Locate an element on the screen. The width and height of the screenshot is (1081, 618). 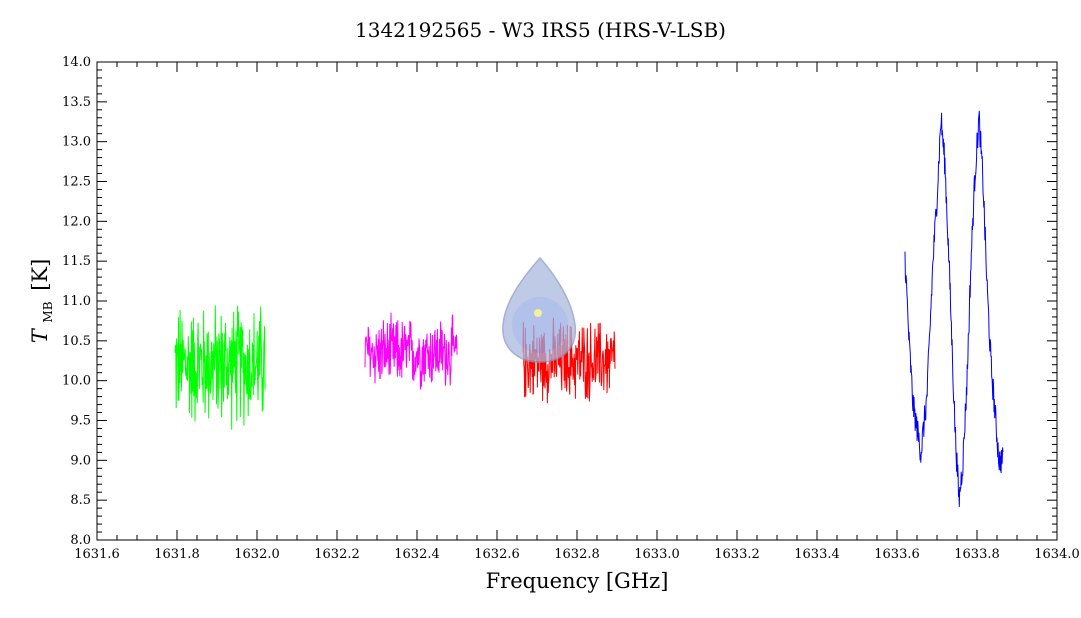
x-tick-label: 1633.2 is located at coordinates (737, 554).